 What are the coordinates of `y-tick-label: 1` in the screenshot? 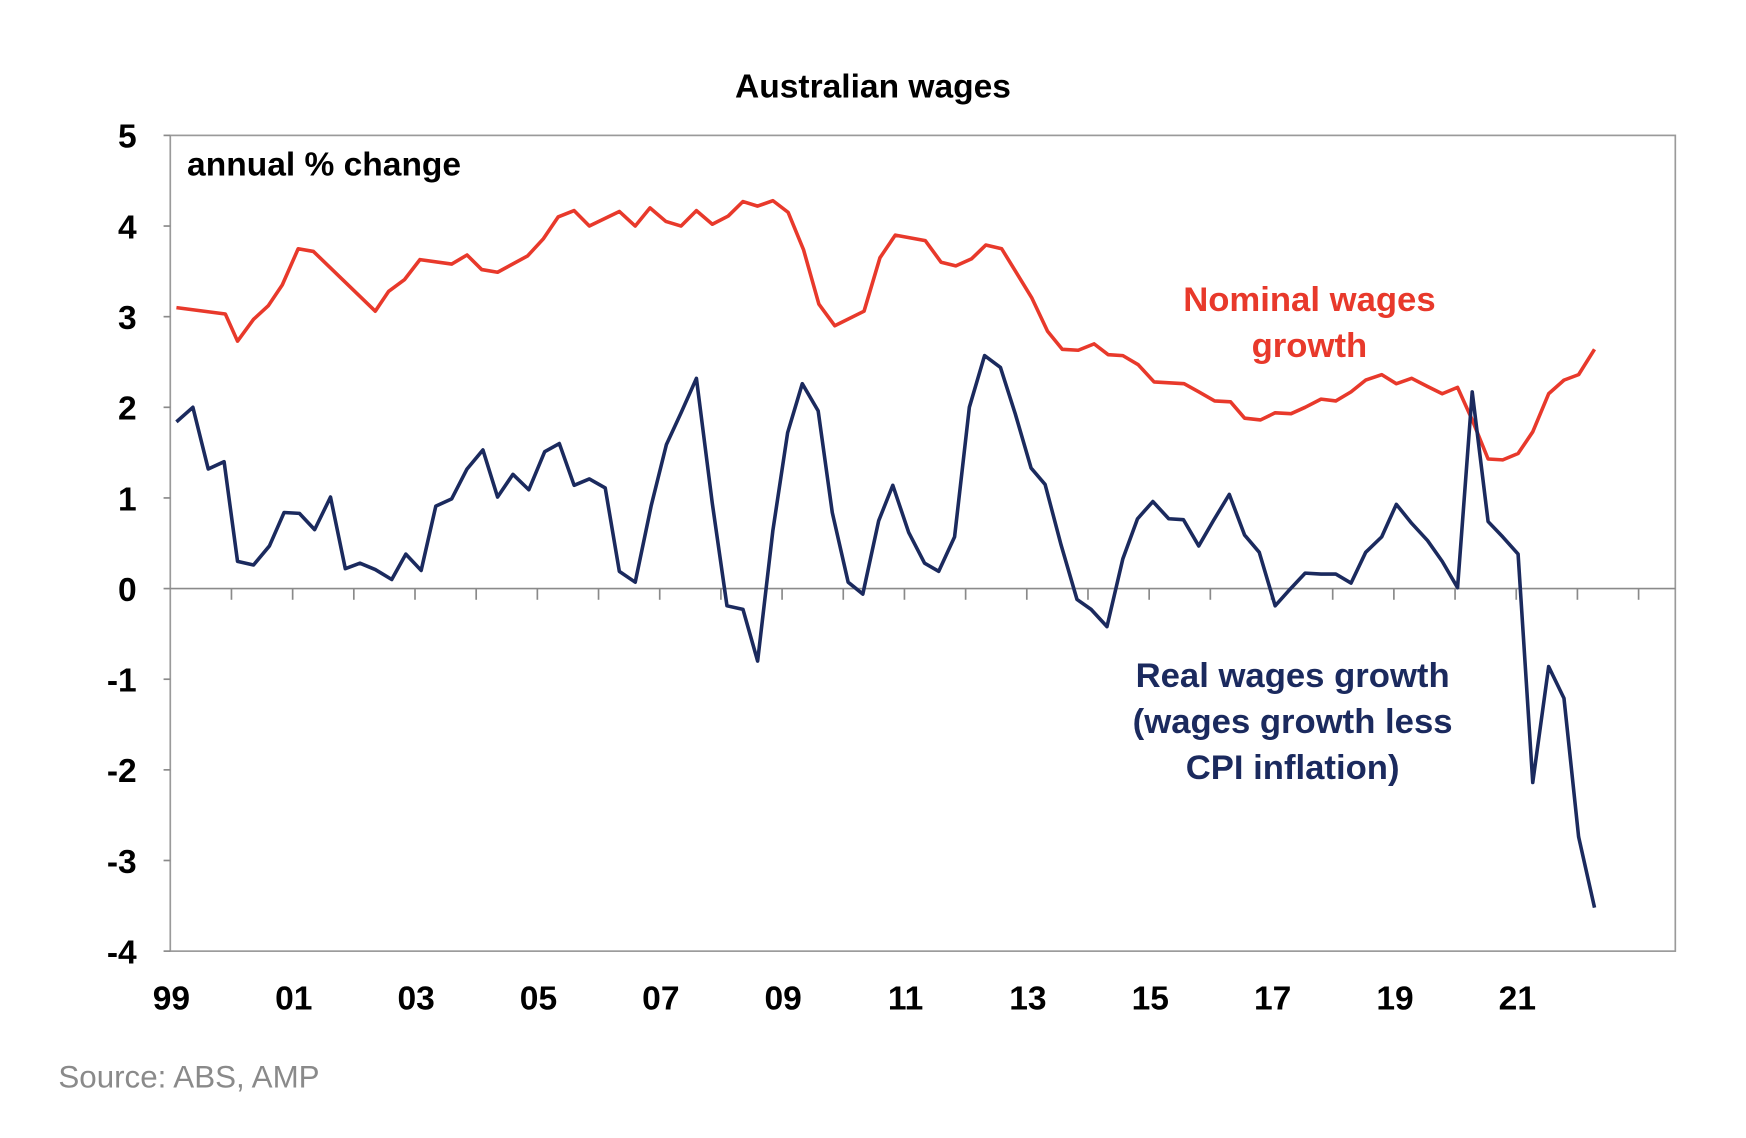 It's located at (127, 499).